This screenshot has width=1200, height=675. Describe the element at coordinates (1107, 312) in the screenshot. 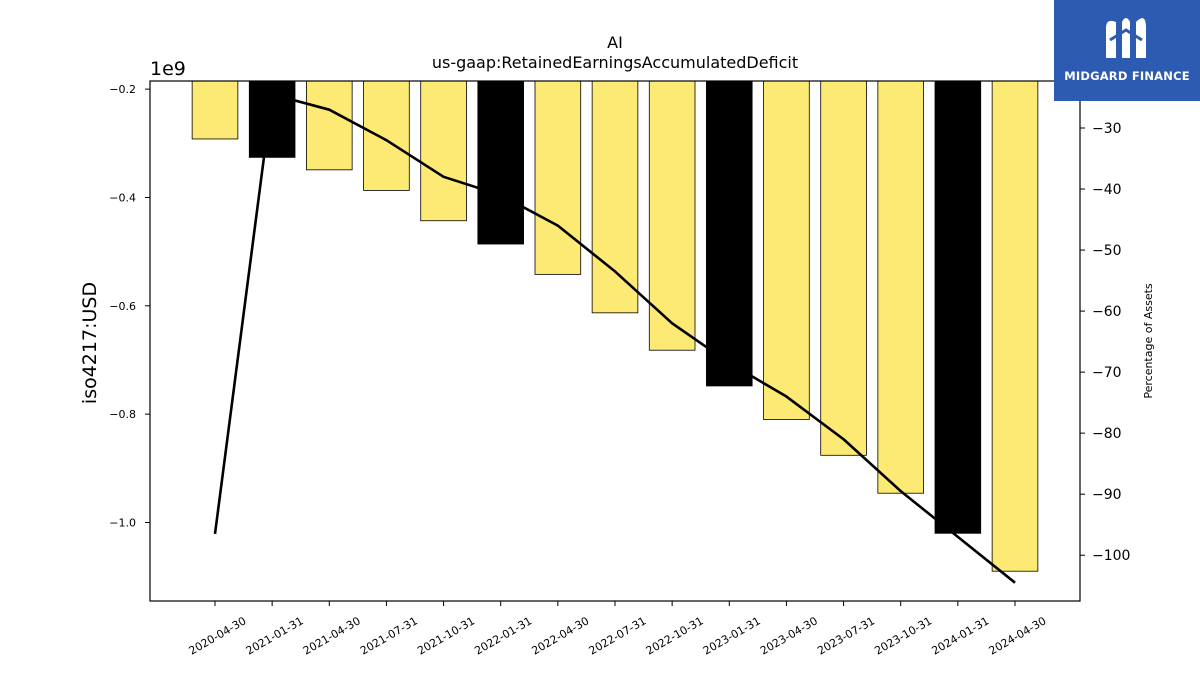

I see `y2-tick-label: −60` at that location.